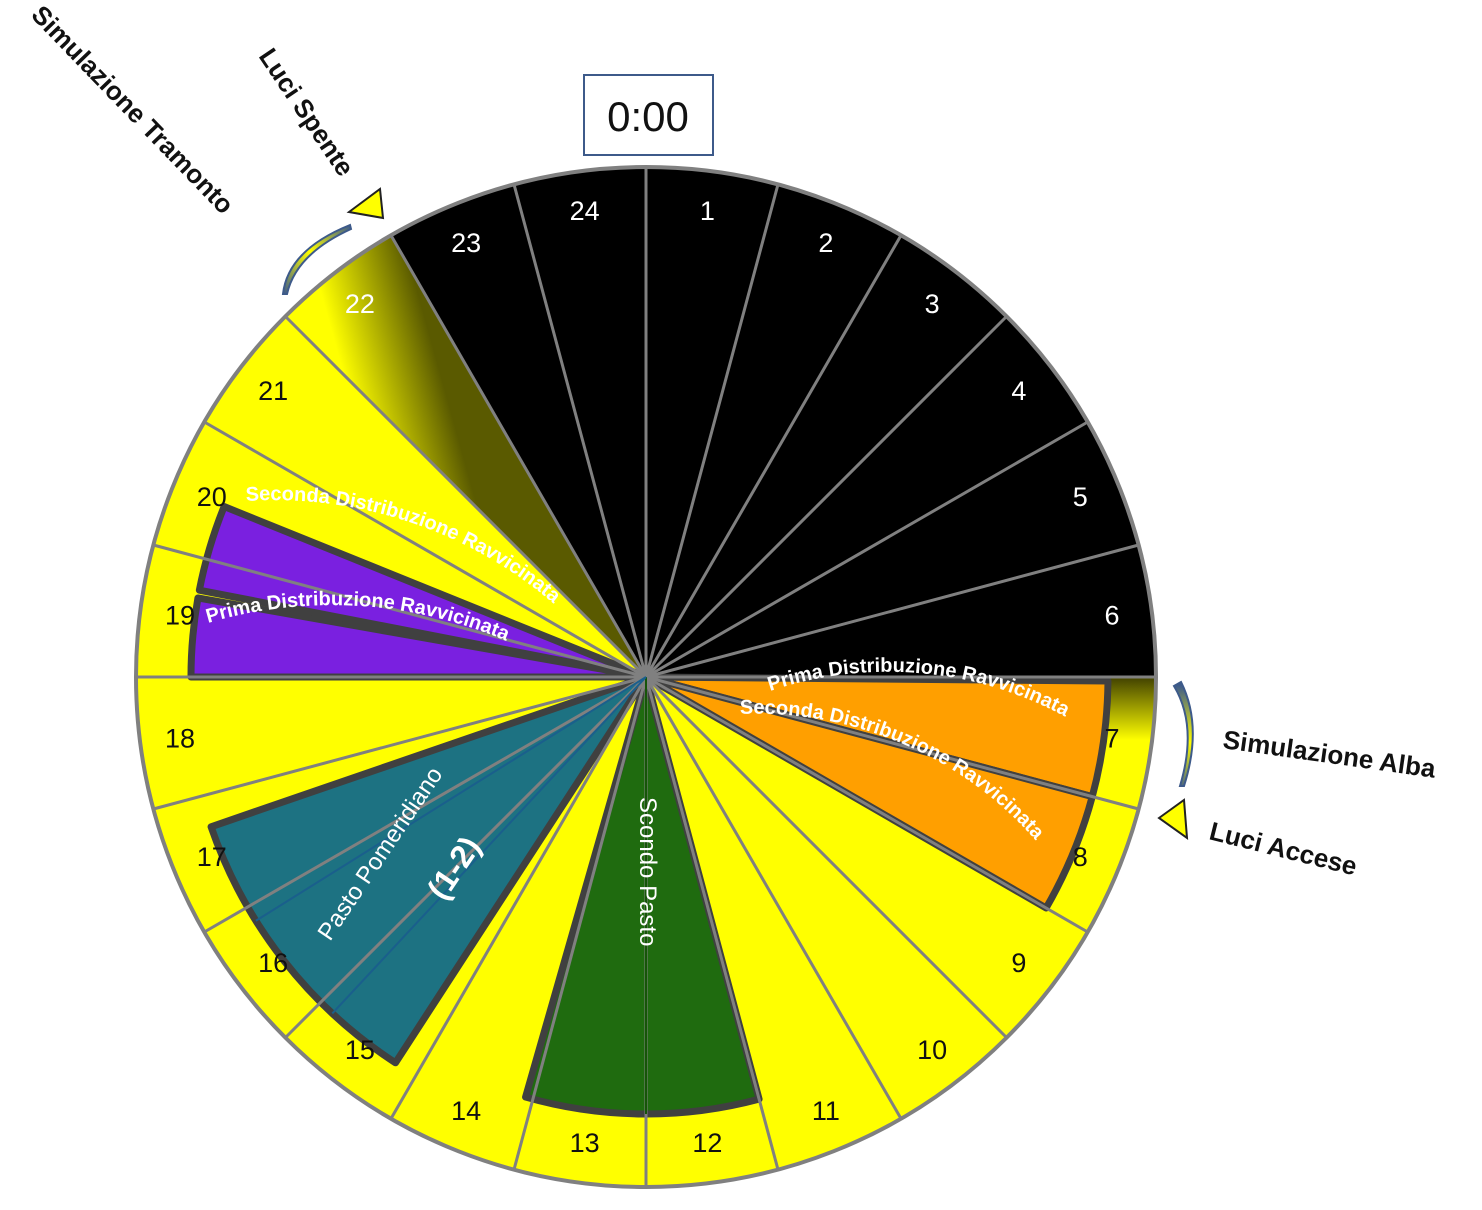 Image resolution: width=1482 pixels, height=1210 pixels. Describe the element at coordinates (180, 616) in the screenshot. I see `hour-label-19: 19` at that location.